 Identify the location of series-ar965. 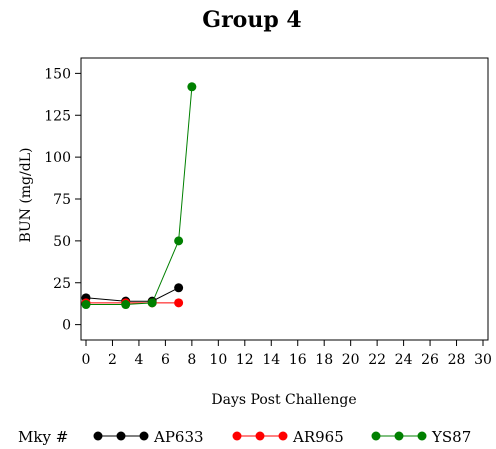
(132, 303).